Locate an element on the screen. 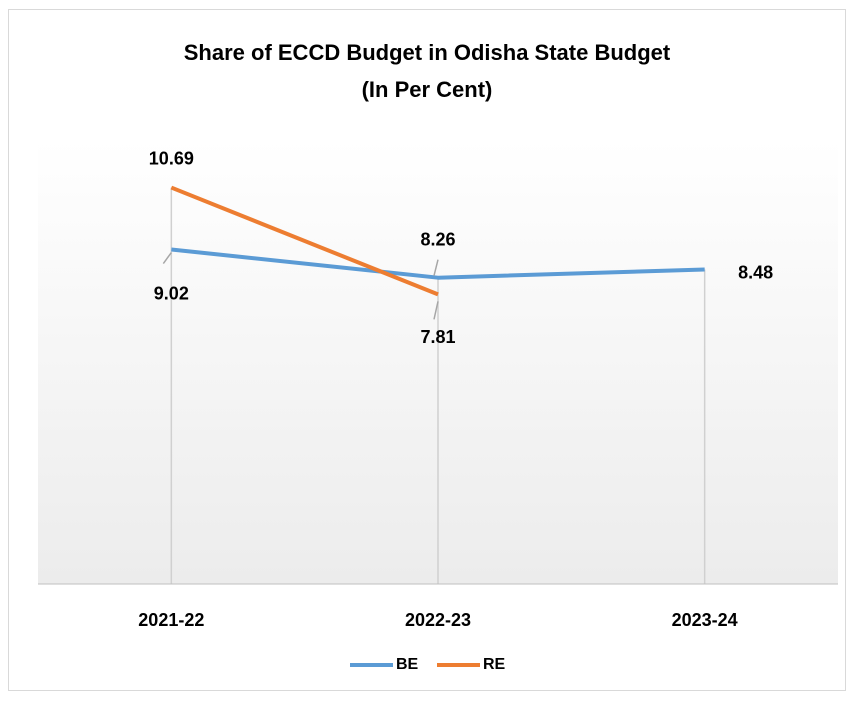 This screenshot has height=704, width=854. x-tick-label: 2022-23 is located at coordinates (438, 620).